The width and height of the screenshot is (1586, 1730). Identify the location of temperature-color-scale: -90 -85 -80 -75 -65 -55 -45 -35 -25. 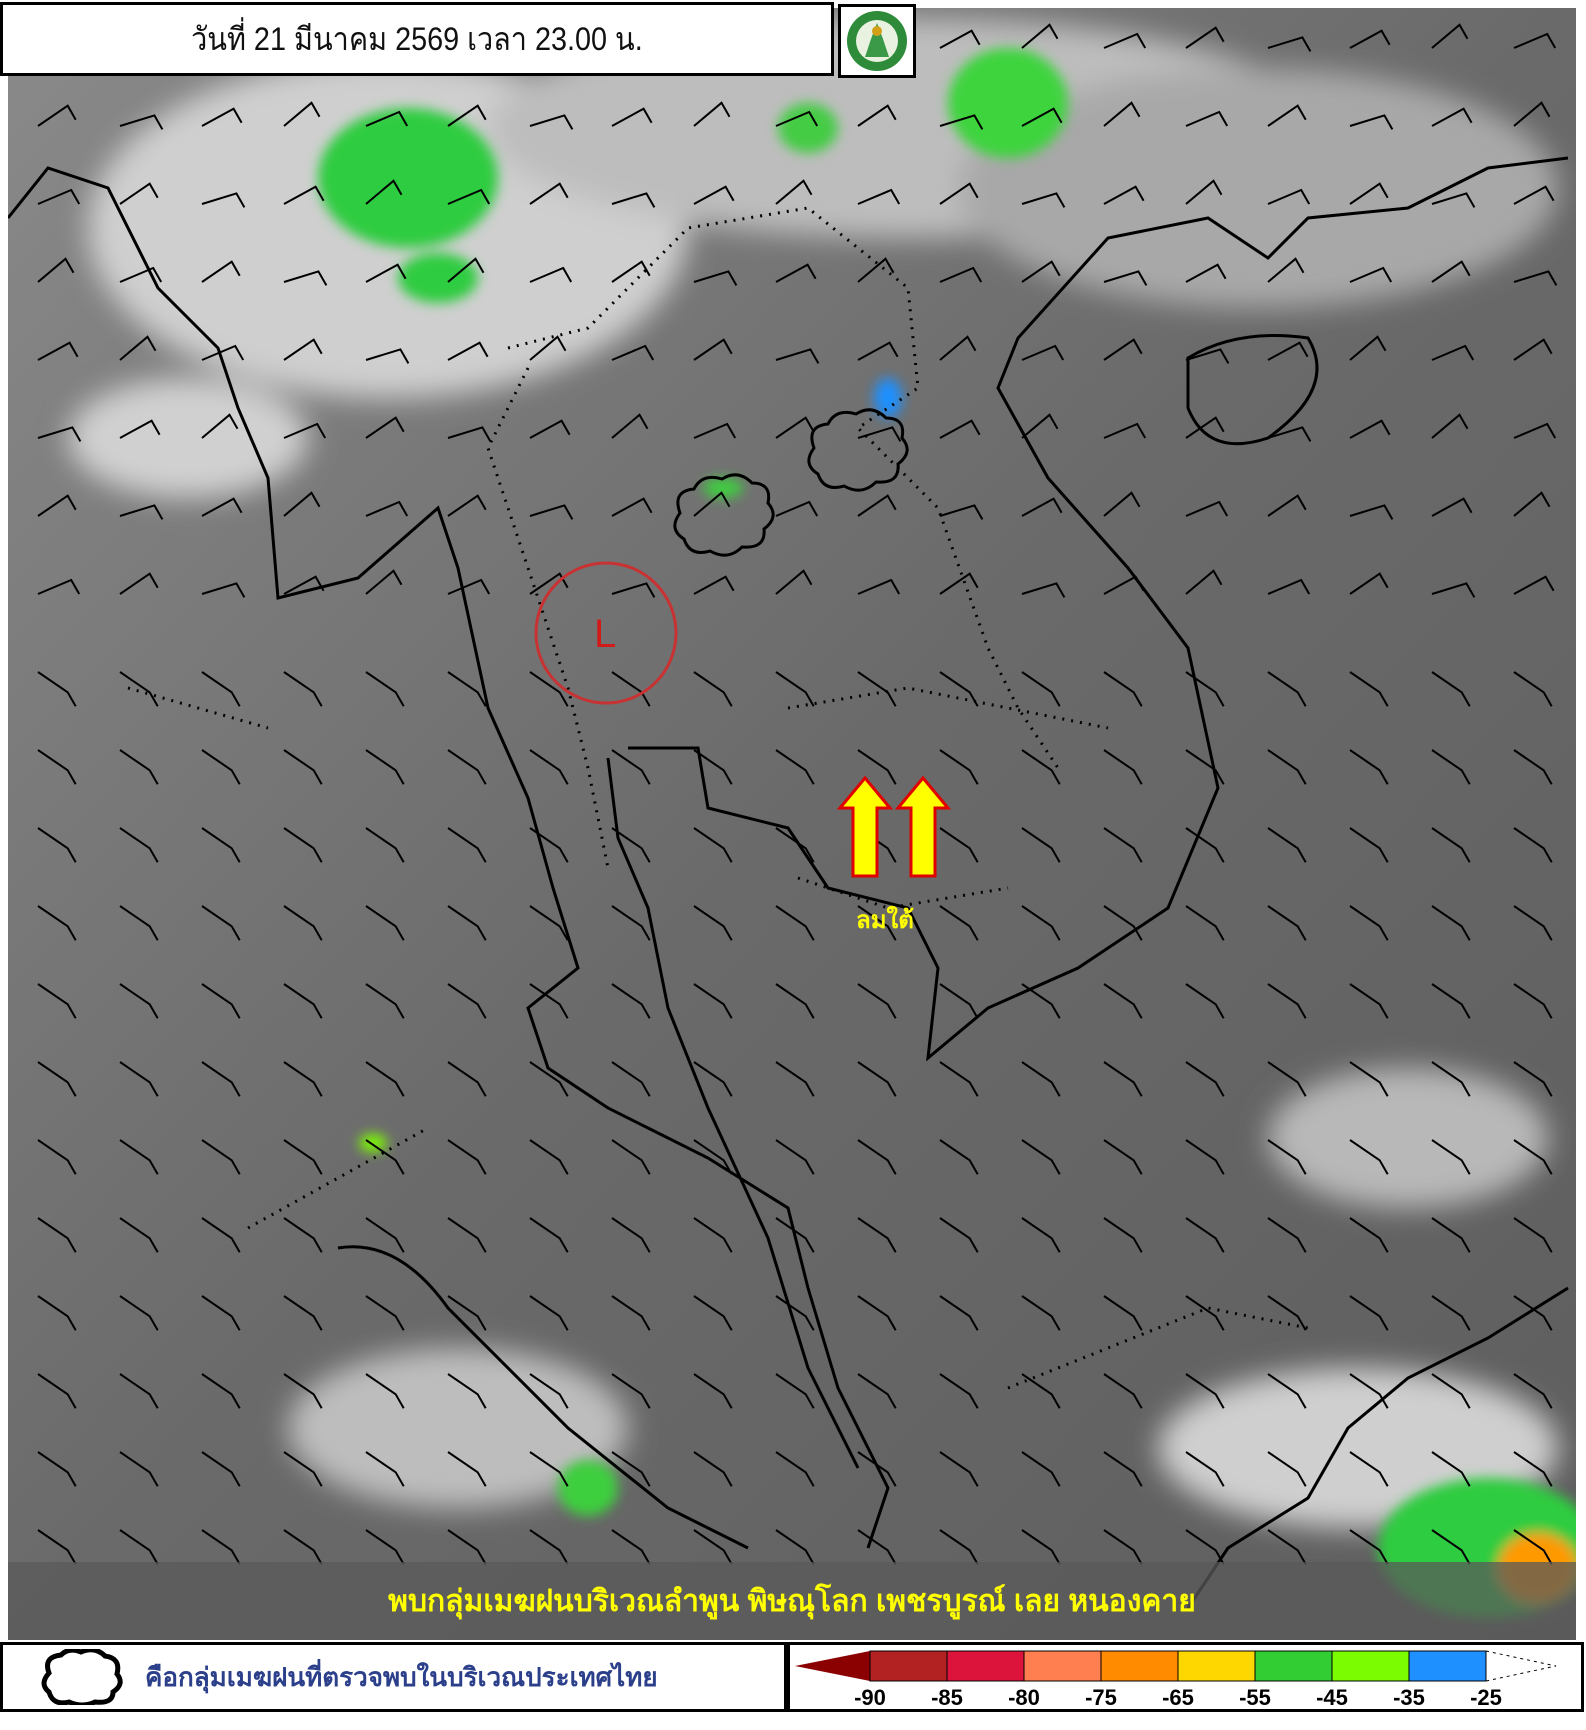
(1185, 1677).